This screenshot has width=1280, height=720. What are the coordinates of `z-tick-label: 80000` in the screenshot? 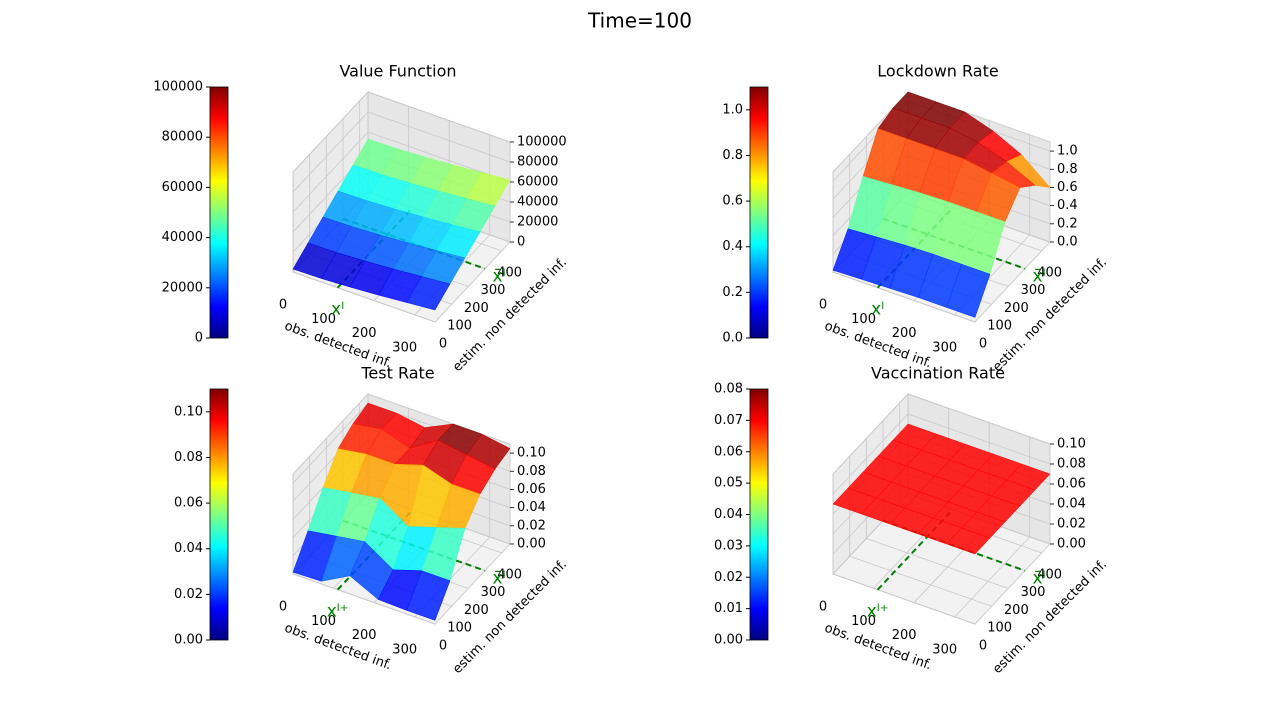 It's located at (537, 162).